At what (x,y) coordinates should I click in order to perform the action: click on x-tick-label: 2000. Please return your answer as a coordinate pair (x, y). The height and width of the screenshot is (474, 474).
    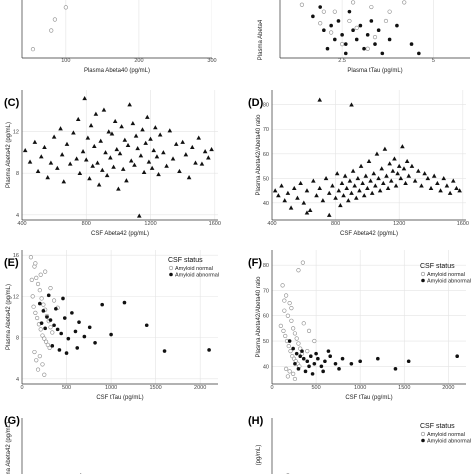
    Looking at the image, I should click on (200, 388).